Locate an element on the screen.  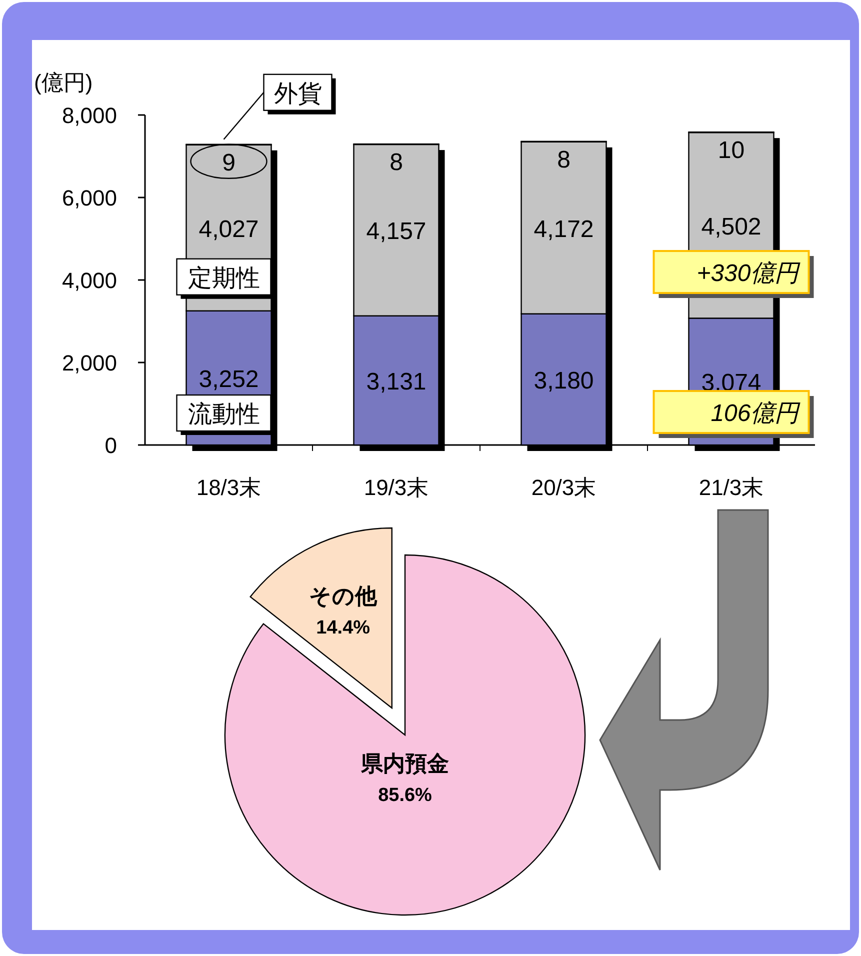
data-label: 4,502 is located at coordinates (731, 226).